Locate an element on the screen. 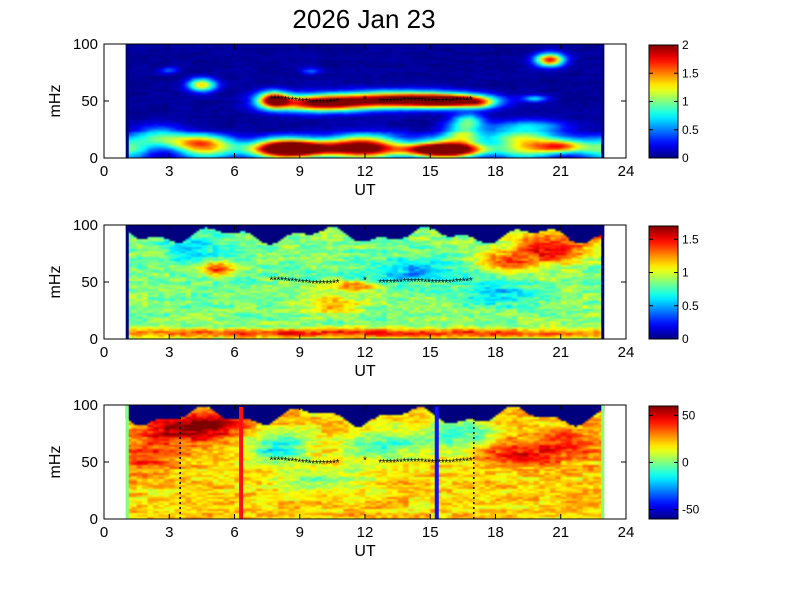 This screenshot has height=600, width=801. colorbar-tick-label: 50 is located at coordinates (689, 415).